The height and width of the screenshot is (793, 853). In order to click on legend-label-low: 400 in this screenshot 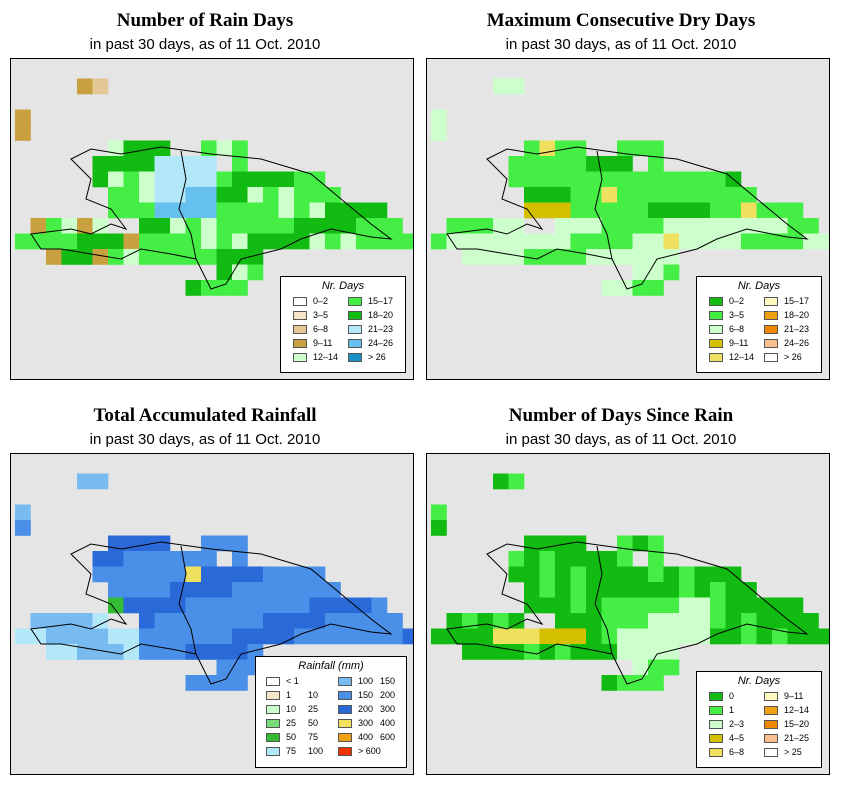, I will do `click(366, 737)`.